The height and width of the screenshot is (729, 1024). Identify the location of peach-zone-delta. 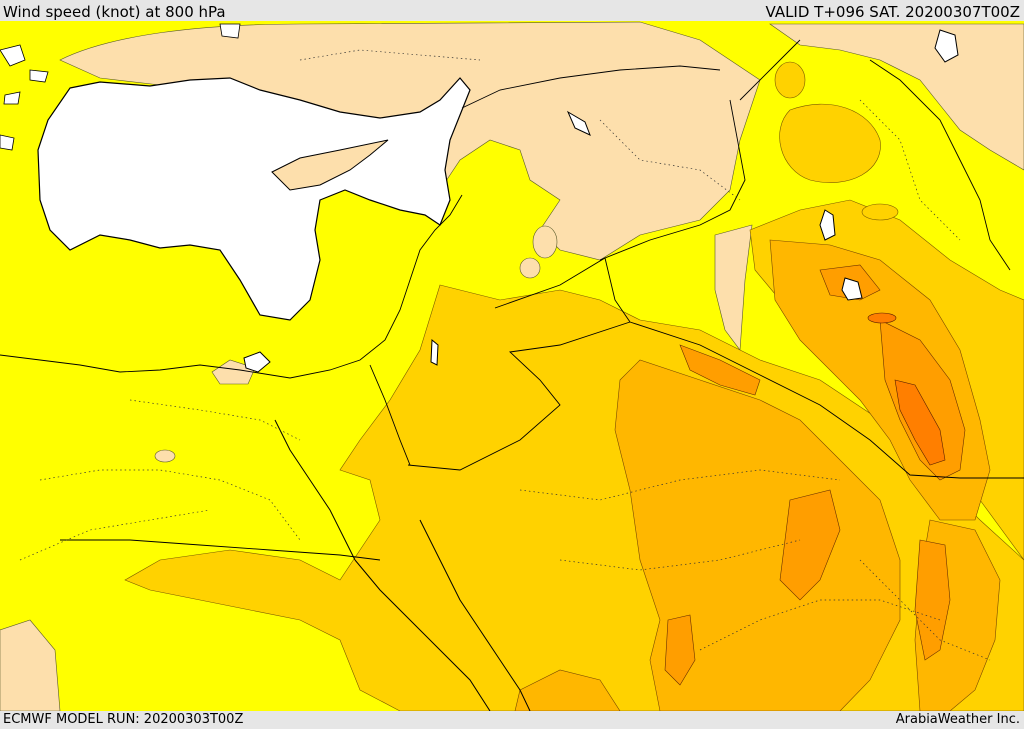
(233, 372).